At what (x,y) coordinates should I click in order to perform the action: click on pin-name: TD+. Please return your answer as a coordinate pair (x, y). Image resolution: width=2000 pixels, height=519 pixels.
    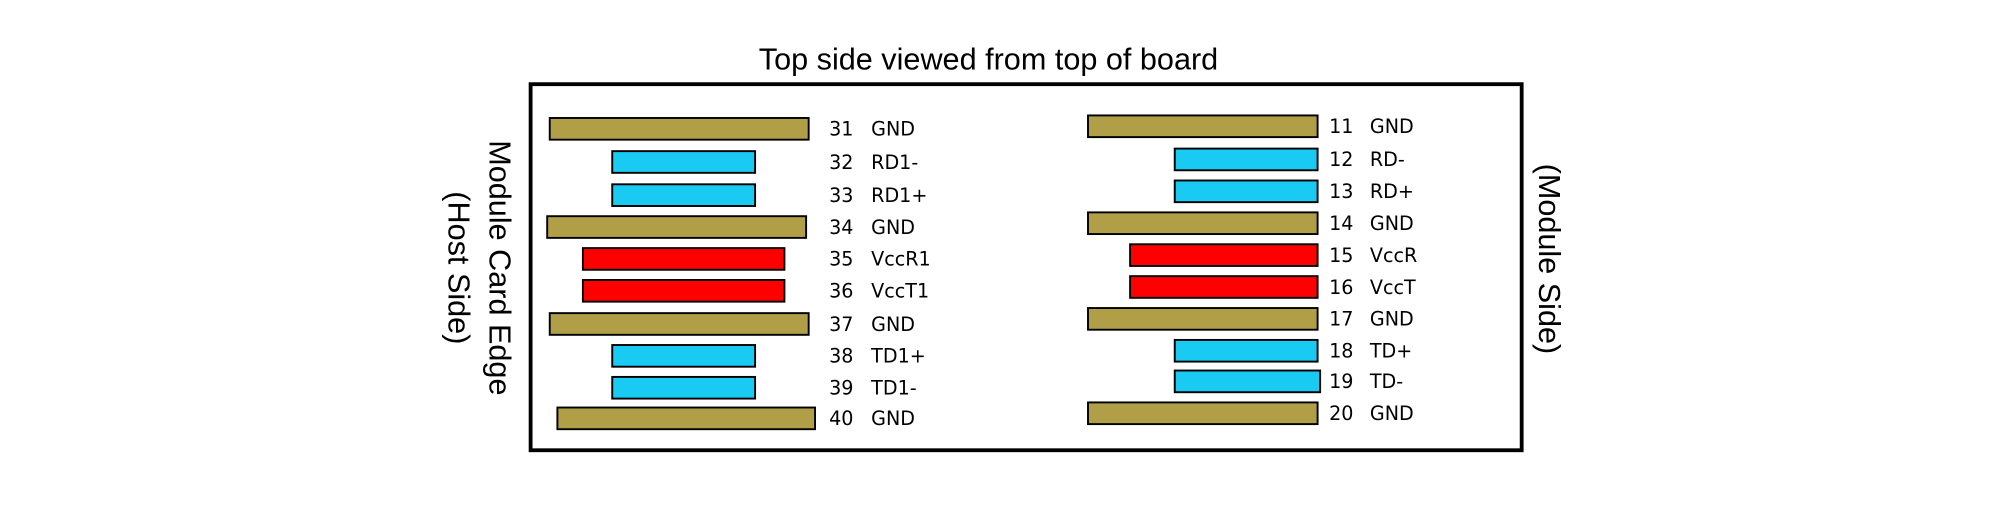
    Looking at the image, I should click on (1390, 351).